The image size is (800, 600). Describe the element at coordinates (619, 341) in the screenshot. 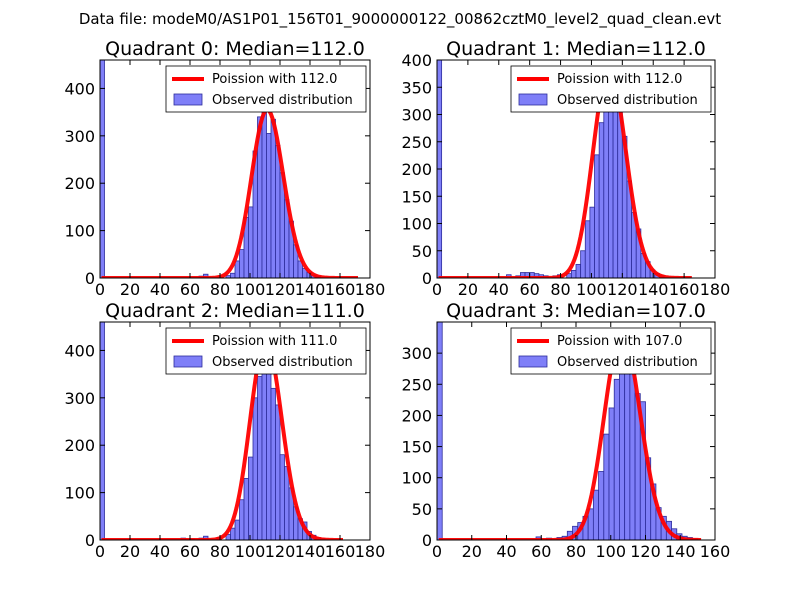

I see `legend-label-poisson: Poission with 107.0` at that location.